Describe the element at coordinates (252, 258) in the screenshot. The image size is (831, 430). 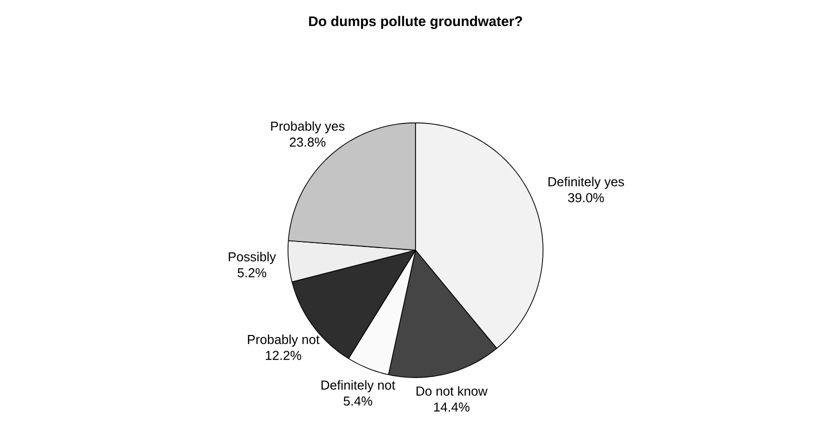
I see `slice-label: Possibly` at that location.